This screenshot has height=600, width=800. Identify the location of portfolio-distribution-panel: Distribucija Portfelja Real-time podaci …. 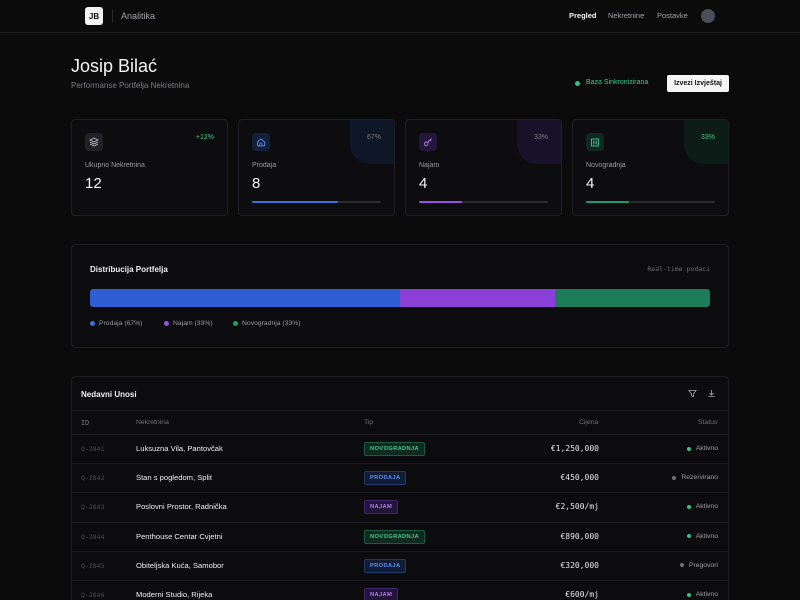
(400, 296).